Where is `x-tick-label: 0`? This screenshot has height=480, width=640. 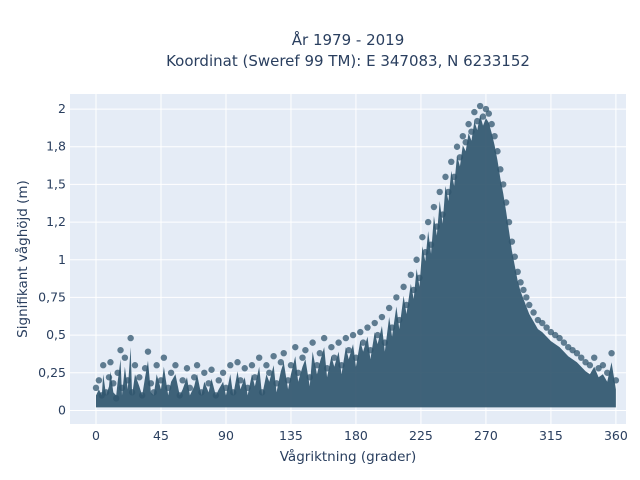 x-tick-label: 0 is located at coordinates (96, 435).